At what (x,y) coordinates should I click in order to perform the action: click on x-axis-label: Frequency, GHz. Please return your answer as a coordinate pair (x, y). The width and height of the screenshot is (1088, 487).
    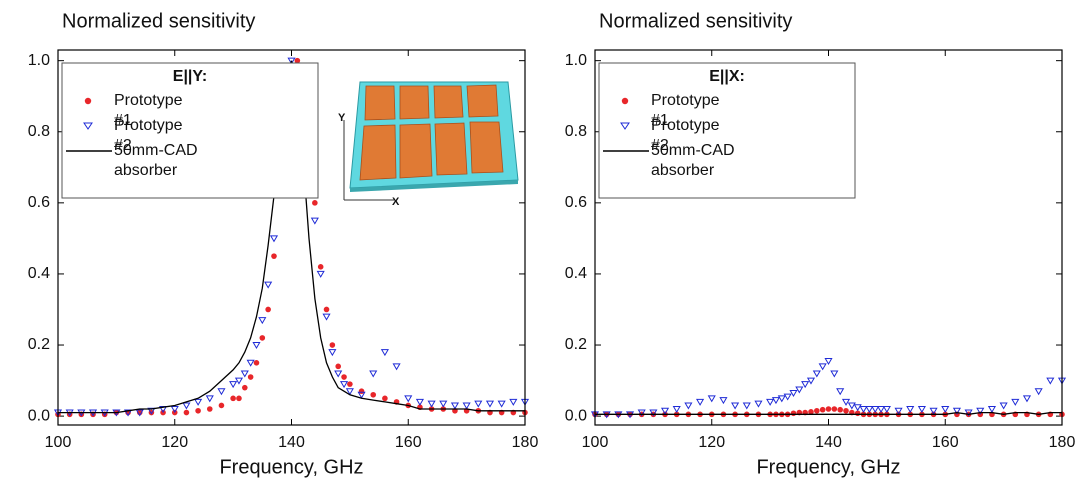
    Looking at the image, I should click on (828, 467).